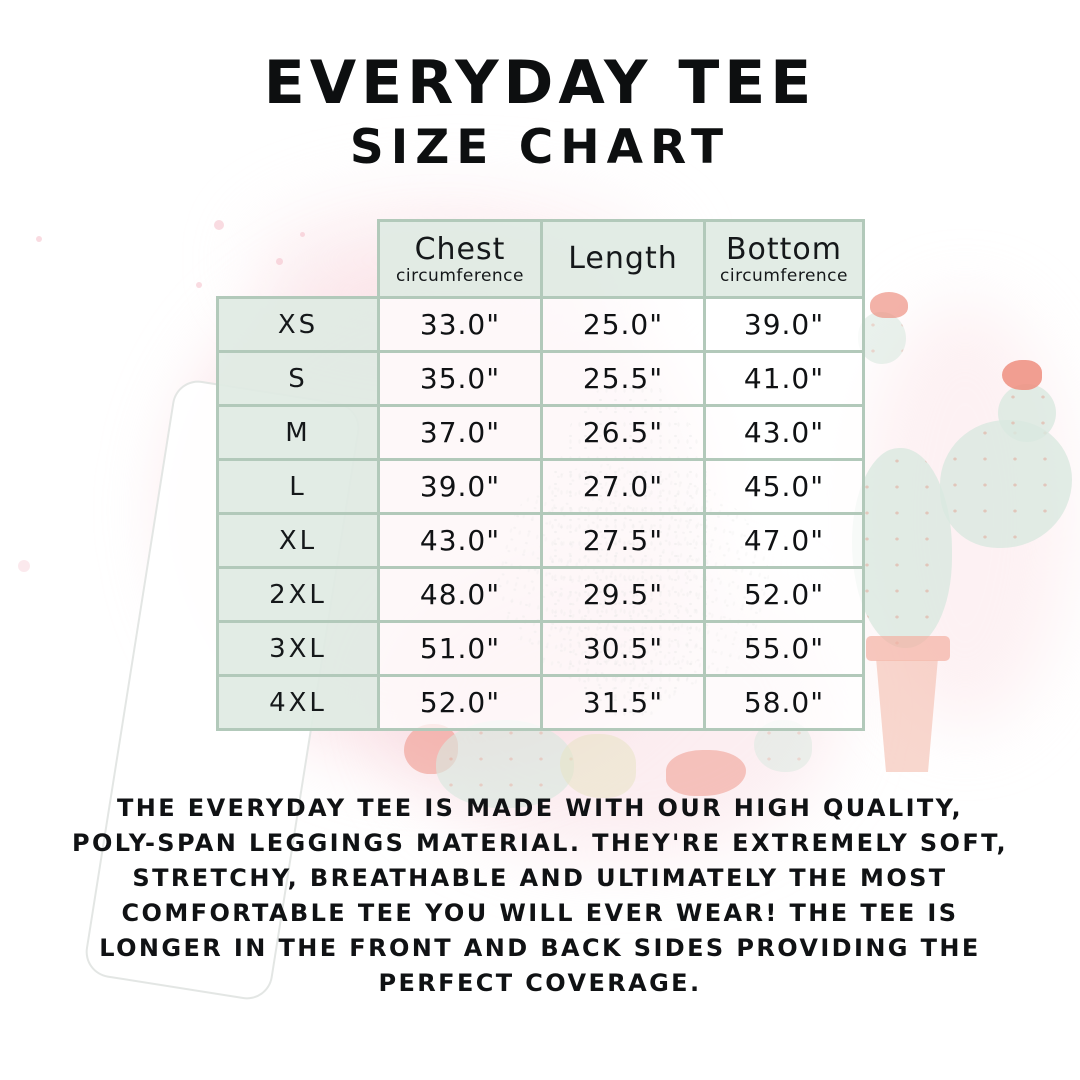 Image resolution: width=1080 pixels, height=1080 pixels. I want to click on page-title: EVERYDAY TEE SIZE CHART, so click(540, 111).